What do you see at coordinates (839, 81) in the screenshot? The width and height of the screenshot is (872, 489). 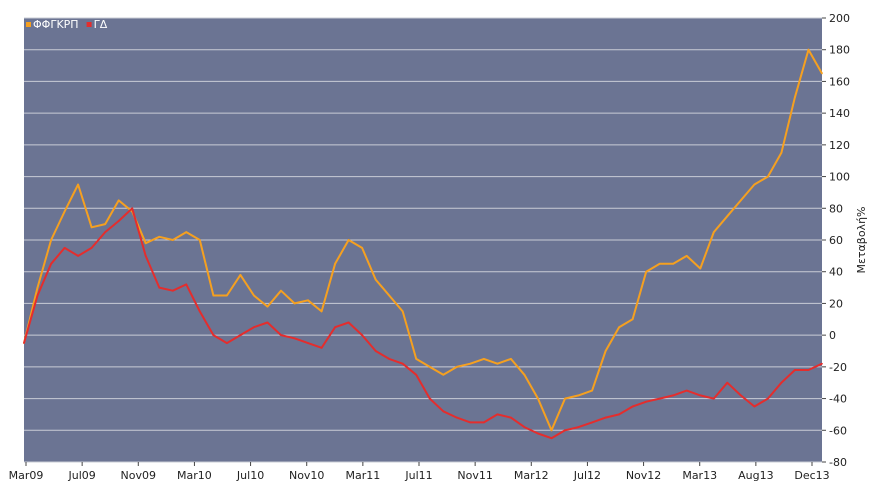 I see `y-tick-label: 160` at bounding box center [839, 81].